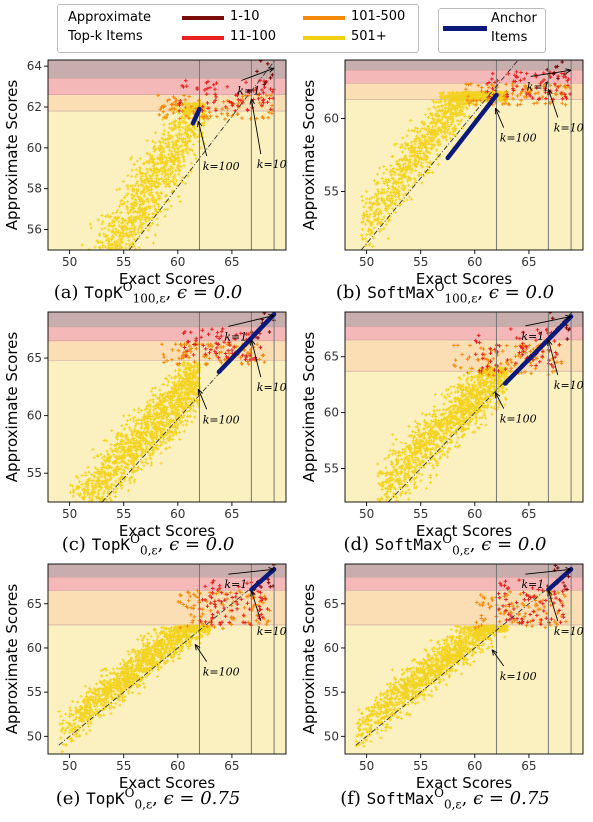  I want to click on caption-e-method: TopK, so click(105, 798).